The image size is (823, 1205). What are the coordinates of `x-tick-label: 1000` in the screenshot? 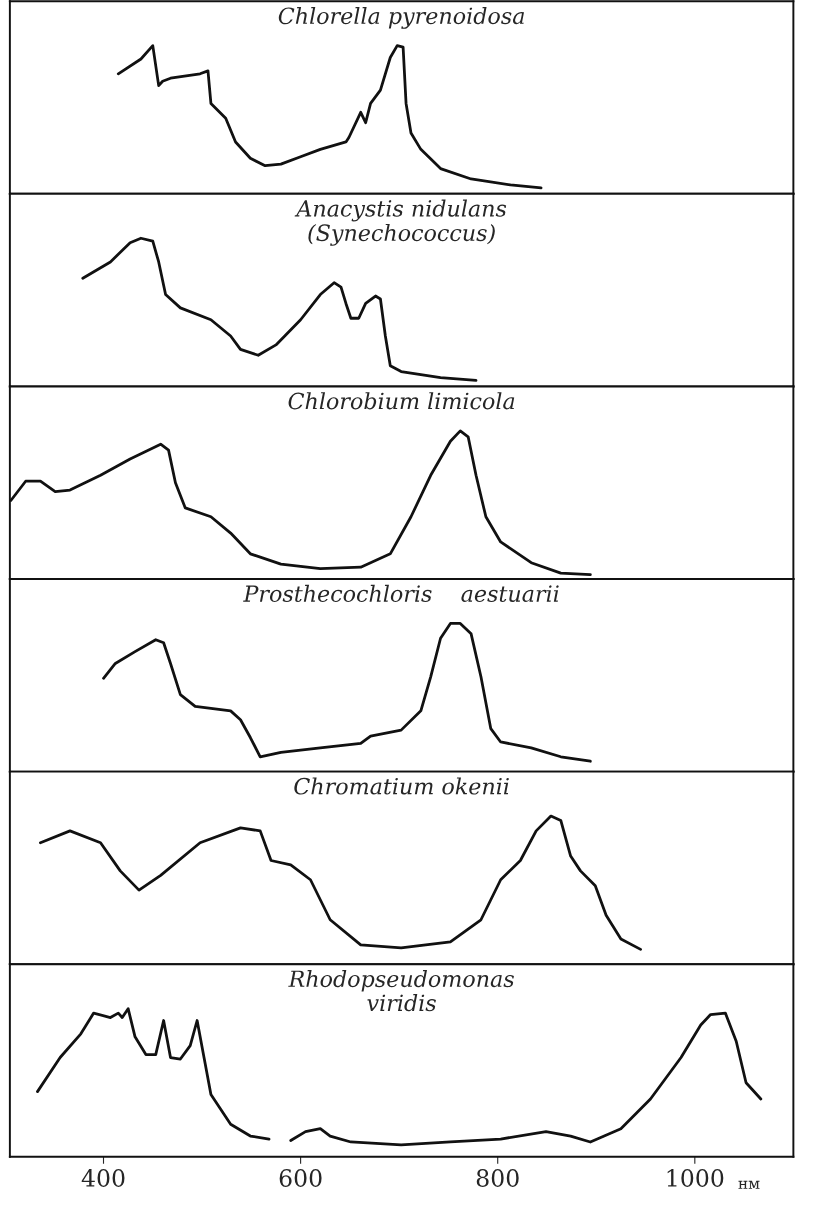 It's located at (695, 1178).